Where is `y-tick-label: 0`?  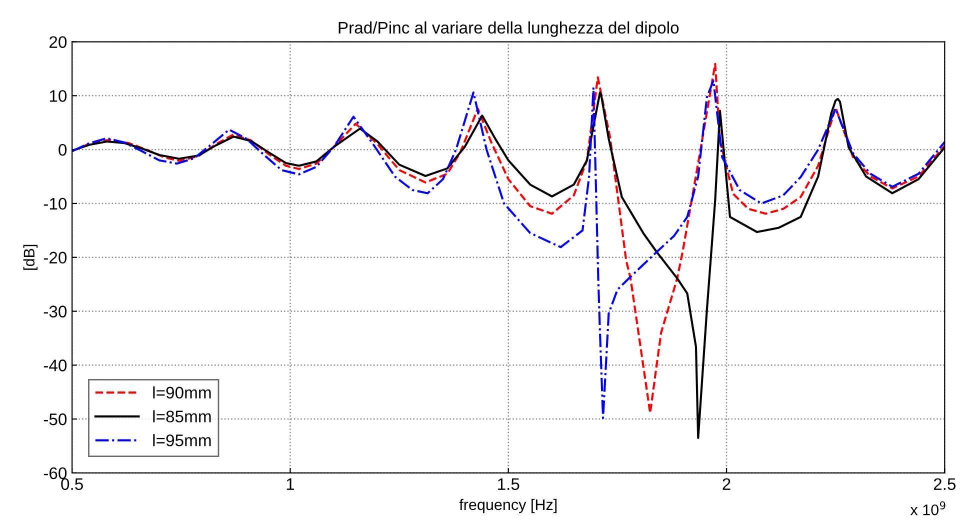 y-tick-label: 0 is located at coordinates (62, 150).